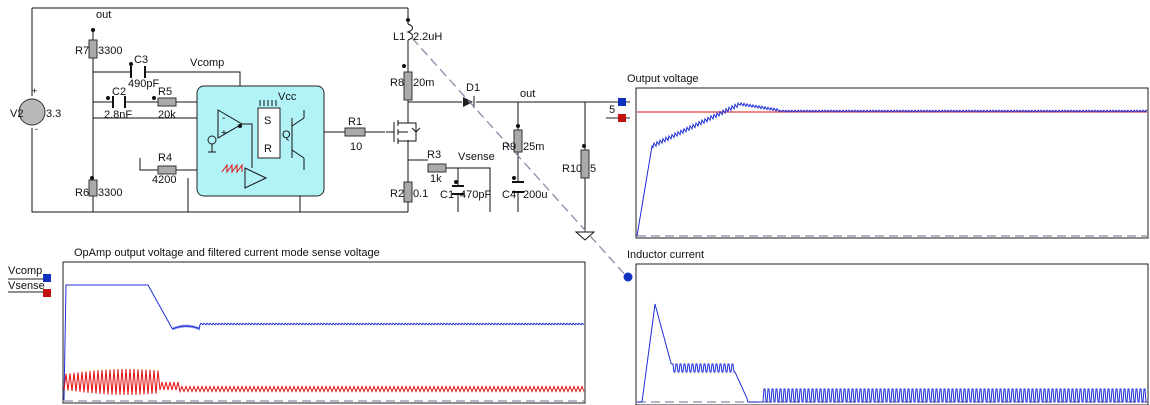 The width and height of the screenshot is (1150, 405). Describe the element at coordinates (286, 135) in the screenshot. I see `latch-q-label: Q` at that location.